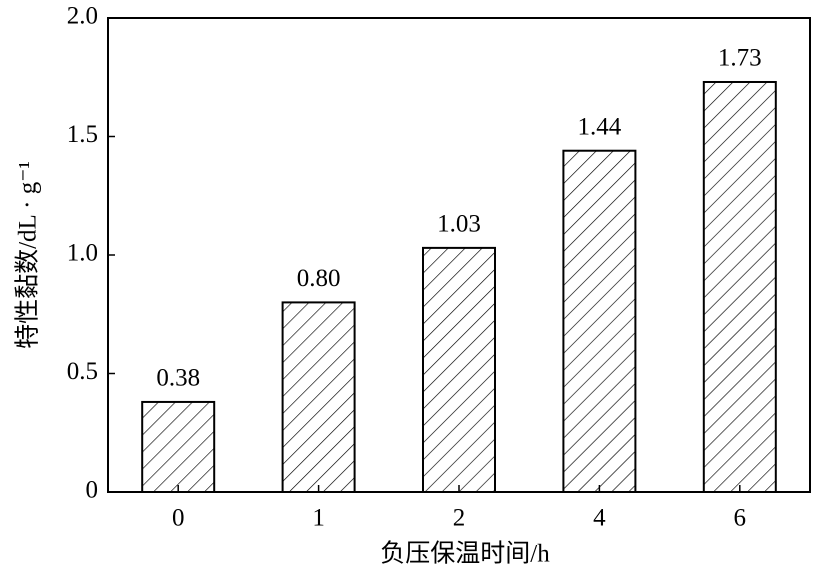 This screenshot has width=832, height=582. I want to click on value-label: 1.03, so click(459, 224).